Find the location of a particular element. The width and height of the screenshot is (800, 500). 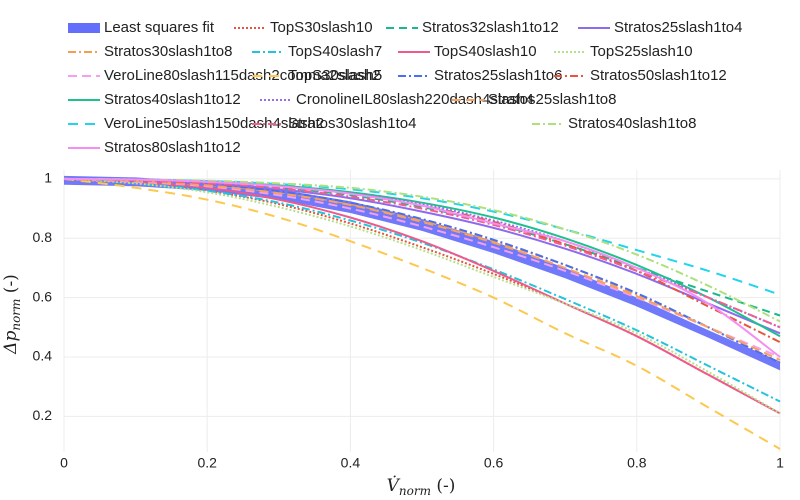

x-axis-label: V̇norm (-) is located at coordinates (421, 487).